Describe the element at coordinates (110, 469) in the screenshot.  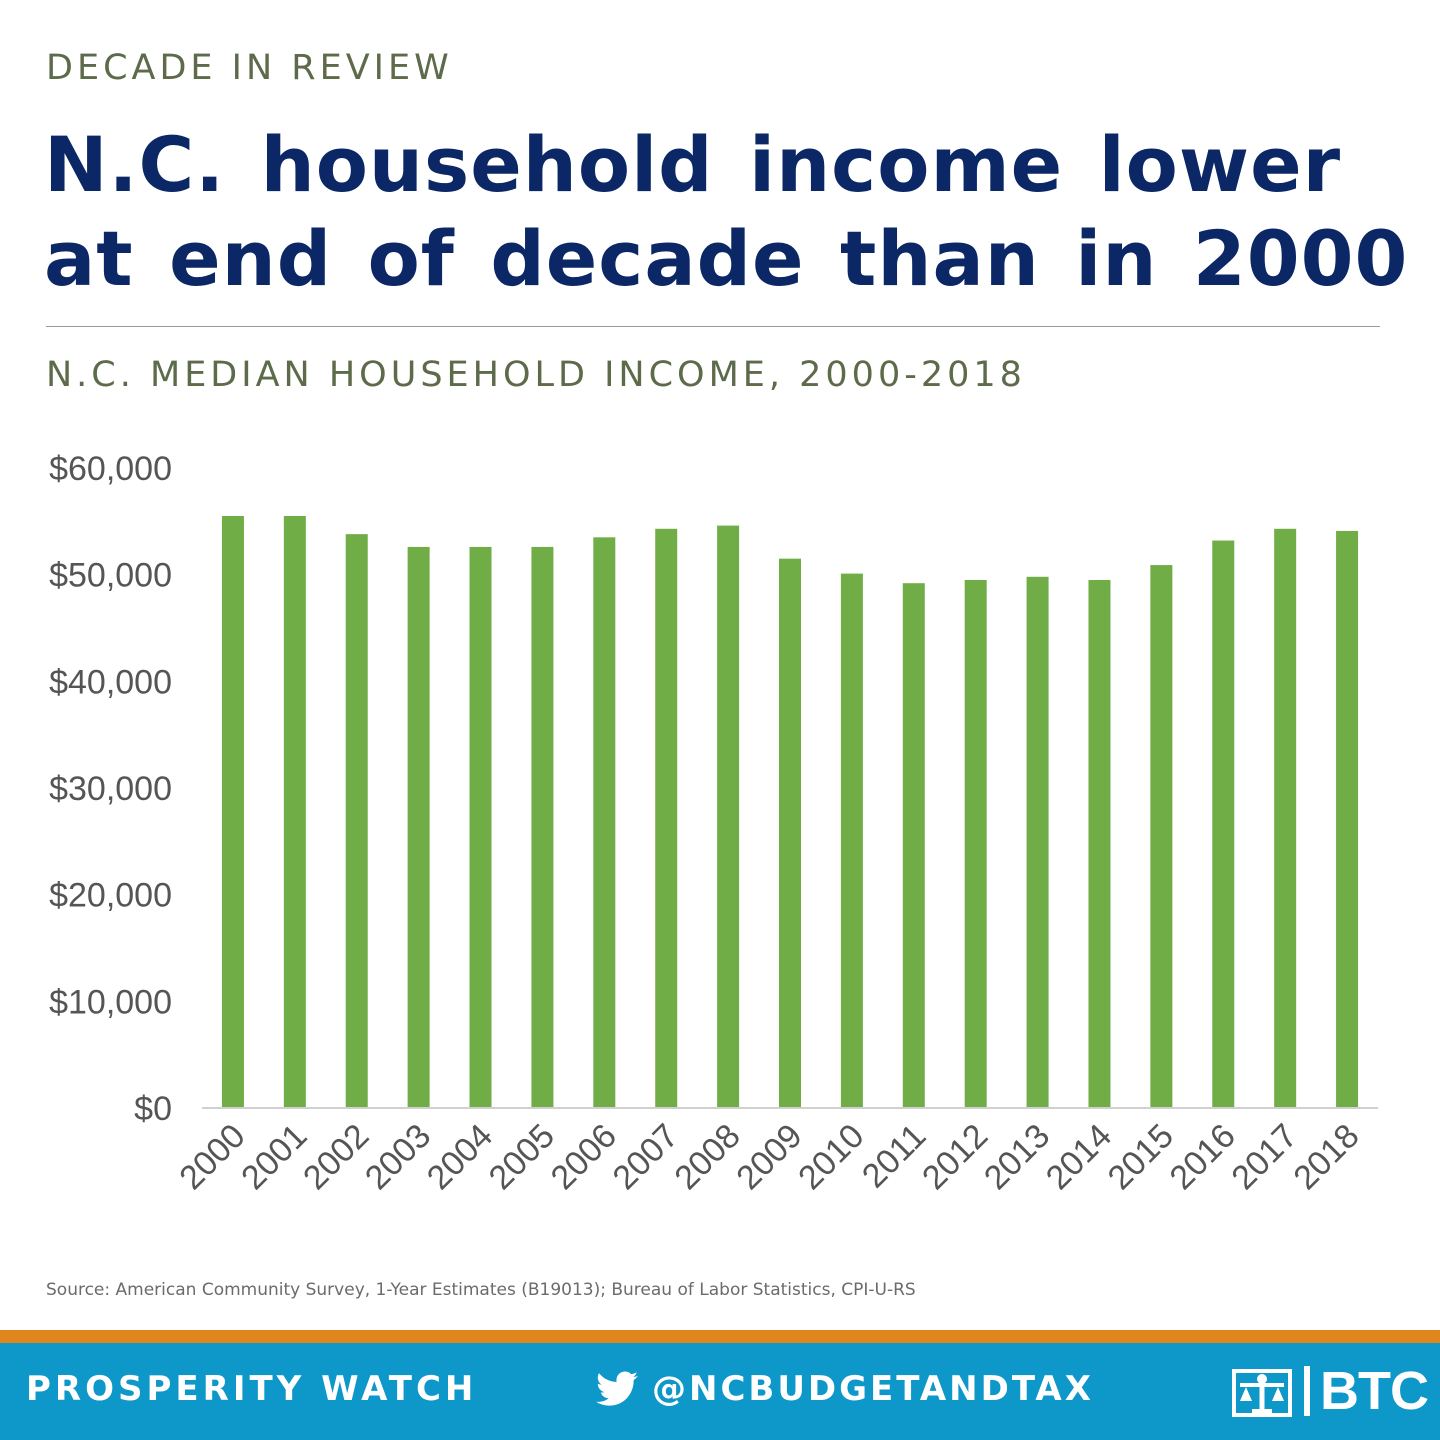
I see `y-tick-label: $60,000` at that location.